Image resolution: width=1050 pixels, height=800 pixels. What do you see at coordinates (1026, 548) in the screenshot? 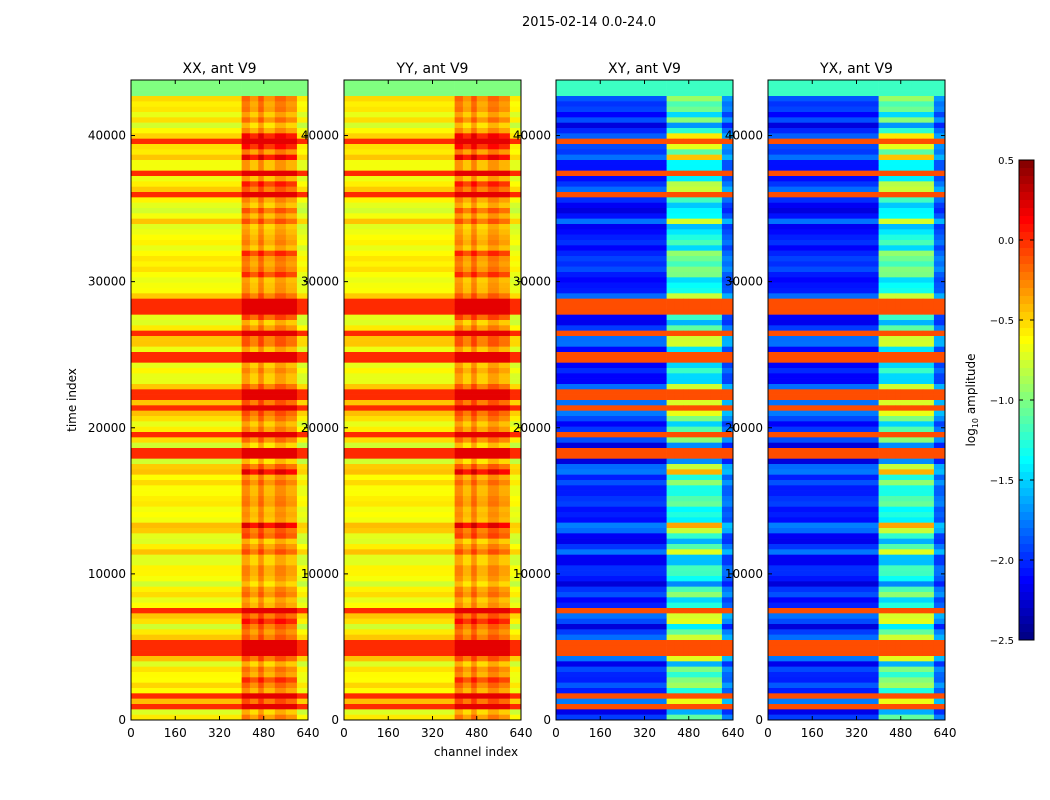
I see `colorbar-segment` at bounding box center [1026, 548].